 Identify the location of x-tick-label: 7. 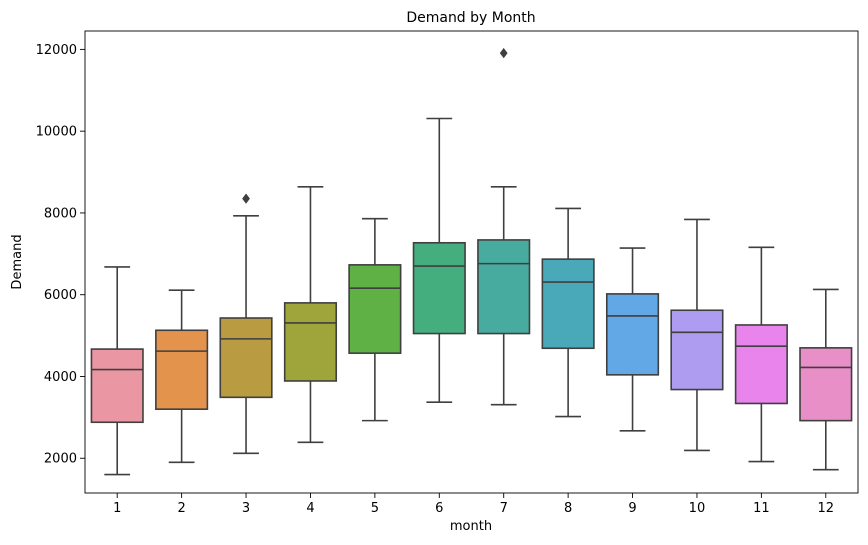
(504, 508).